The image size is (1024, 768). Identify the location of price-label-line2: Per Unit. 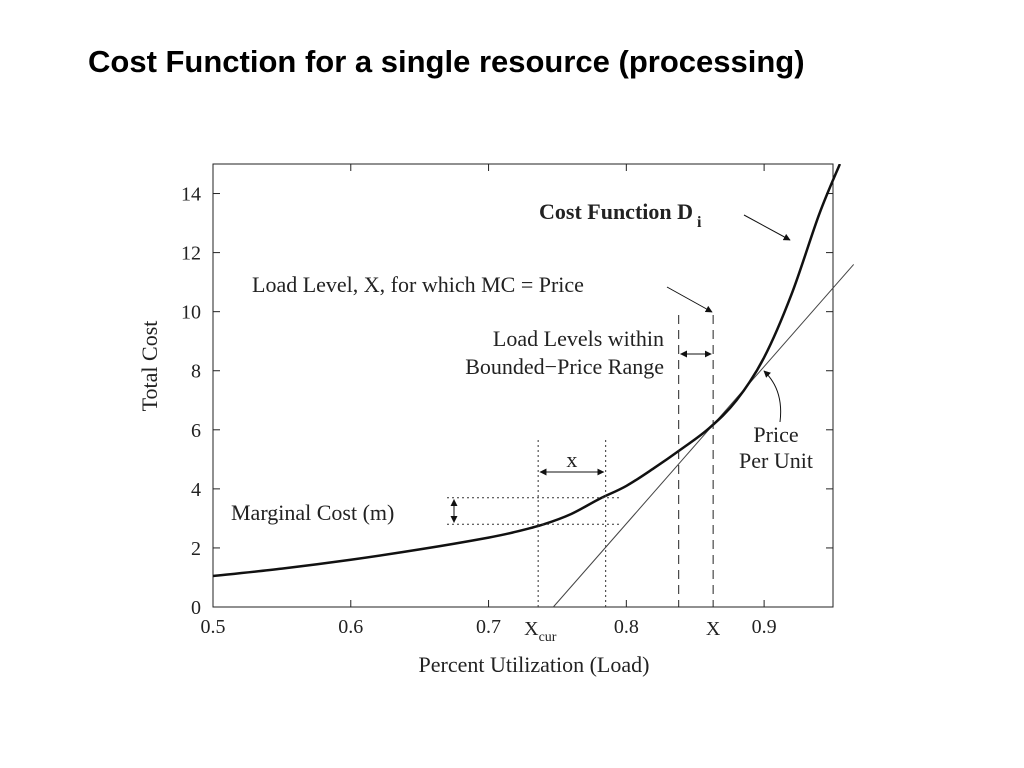
(776, 460).